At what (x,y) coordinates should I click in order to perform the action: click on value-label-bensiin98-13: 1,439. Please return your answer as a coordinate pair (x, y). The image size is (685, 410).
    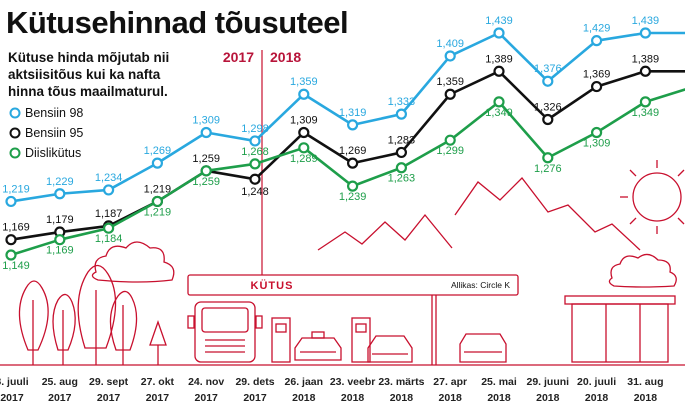
    Looking at the image, I should click on (646, 21).